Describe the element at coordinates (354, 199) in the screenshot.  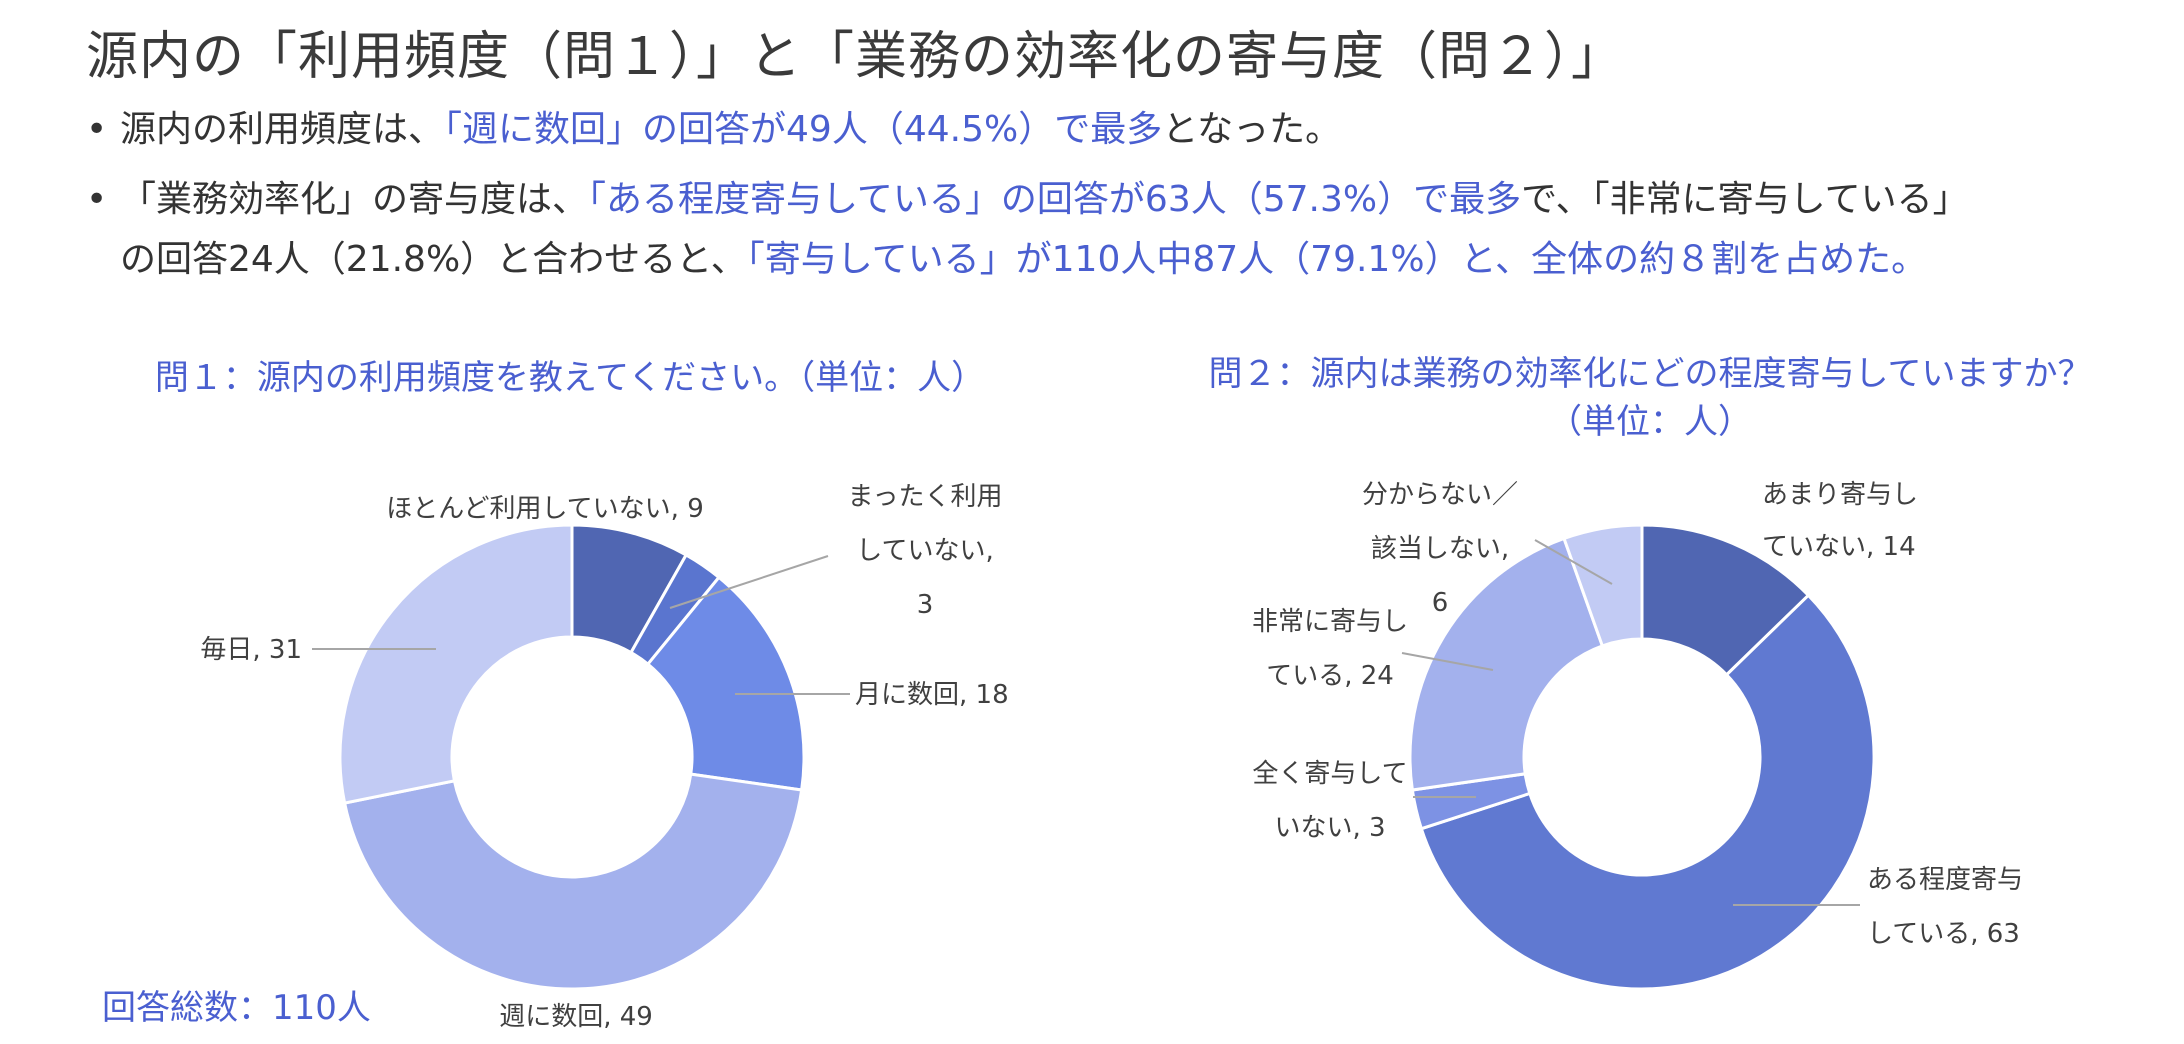
I see `bullet-text: 「業務効率化」の寄与度は、` at that location.